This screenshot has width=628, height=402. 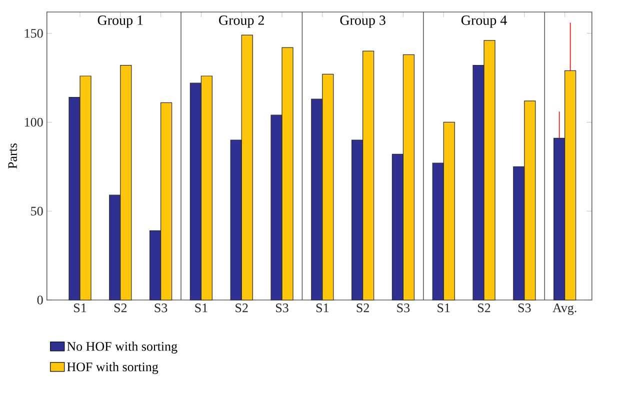 What do you see at coordinates (122, 348) in the screenshot?
I see `legend-label: No HOF with sorting` at bounding box center [122, 348].